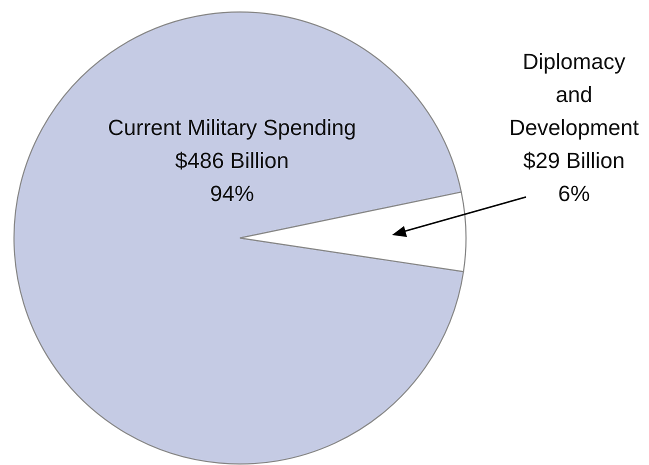 Image resolution: width=649 pixels, height=465 pixels. Describe the element at coordinates (574, 193) in the screenshot. I see `text: 6%` at that location.